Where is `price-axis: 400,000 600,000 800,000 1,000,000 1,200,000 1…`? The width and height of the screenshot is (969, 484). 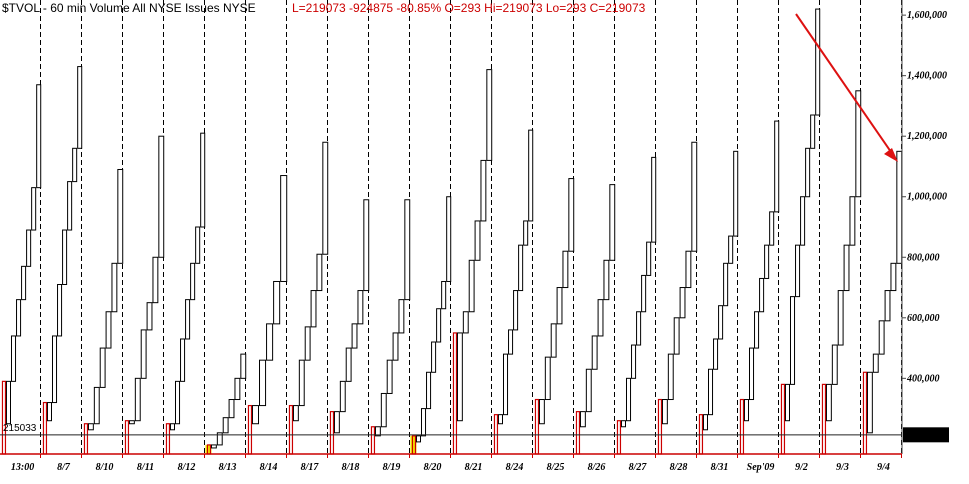
price-axis: 400,000 600,000 800,000 1,000,000 1,200,000 1… is located at coordinates (924, 197).